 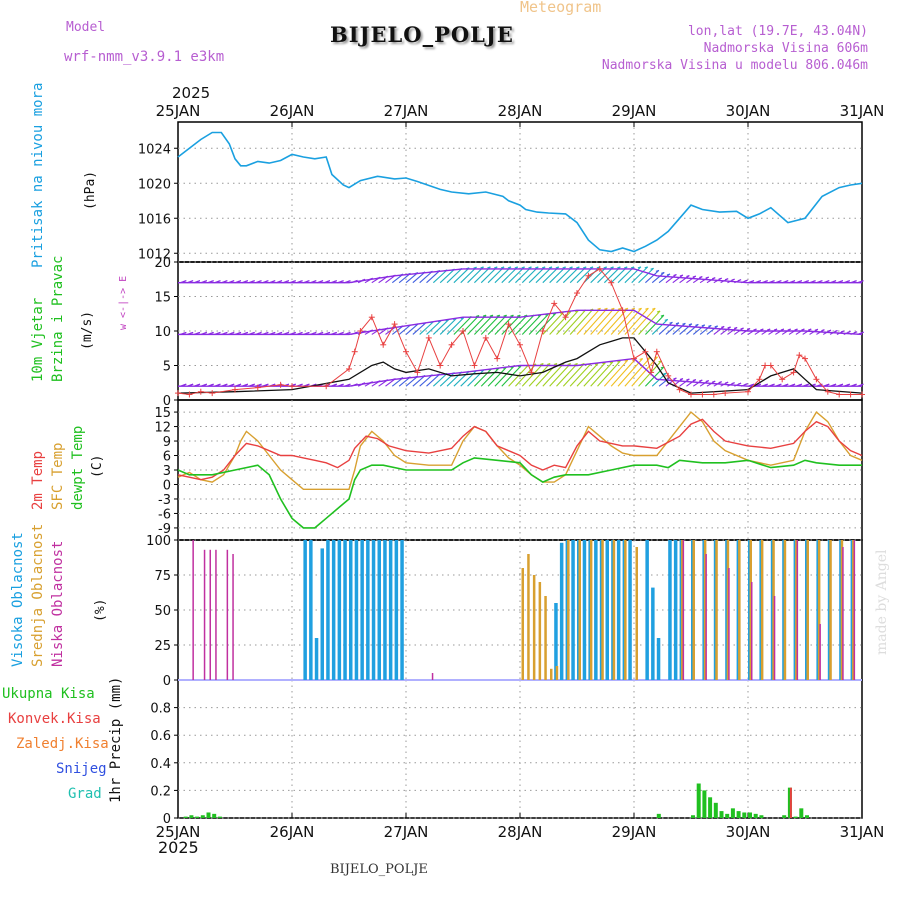 I want to click on x-tick-label-bottom: 26JAN, so click(x=292, y=832).